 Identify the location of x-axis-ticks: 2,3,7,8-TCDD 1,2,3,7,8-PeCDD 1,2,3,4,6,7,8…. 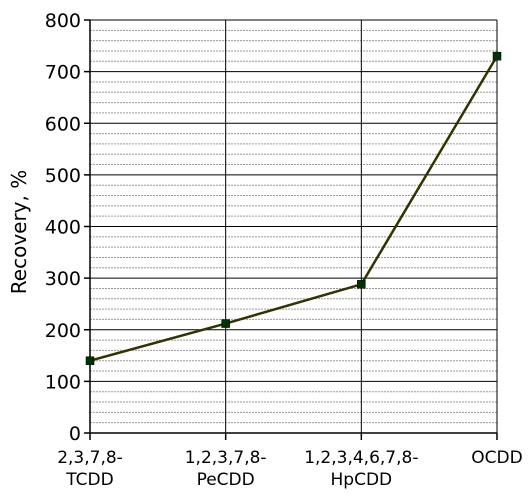
(290, 461).